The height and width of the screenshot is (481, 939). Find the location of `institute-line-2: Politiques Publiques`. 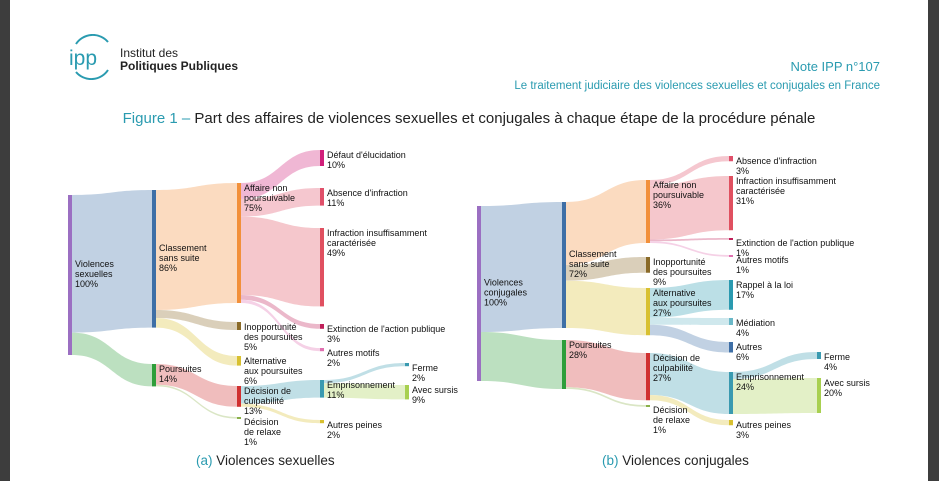

institute-line-2: Politiques Publiques is located at coordinates (179, 66).